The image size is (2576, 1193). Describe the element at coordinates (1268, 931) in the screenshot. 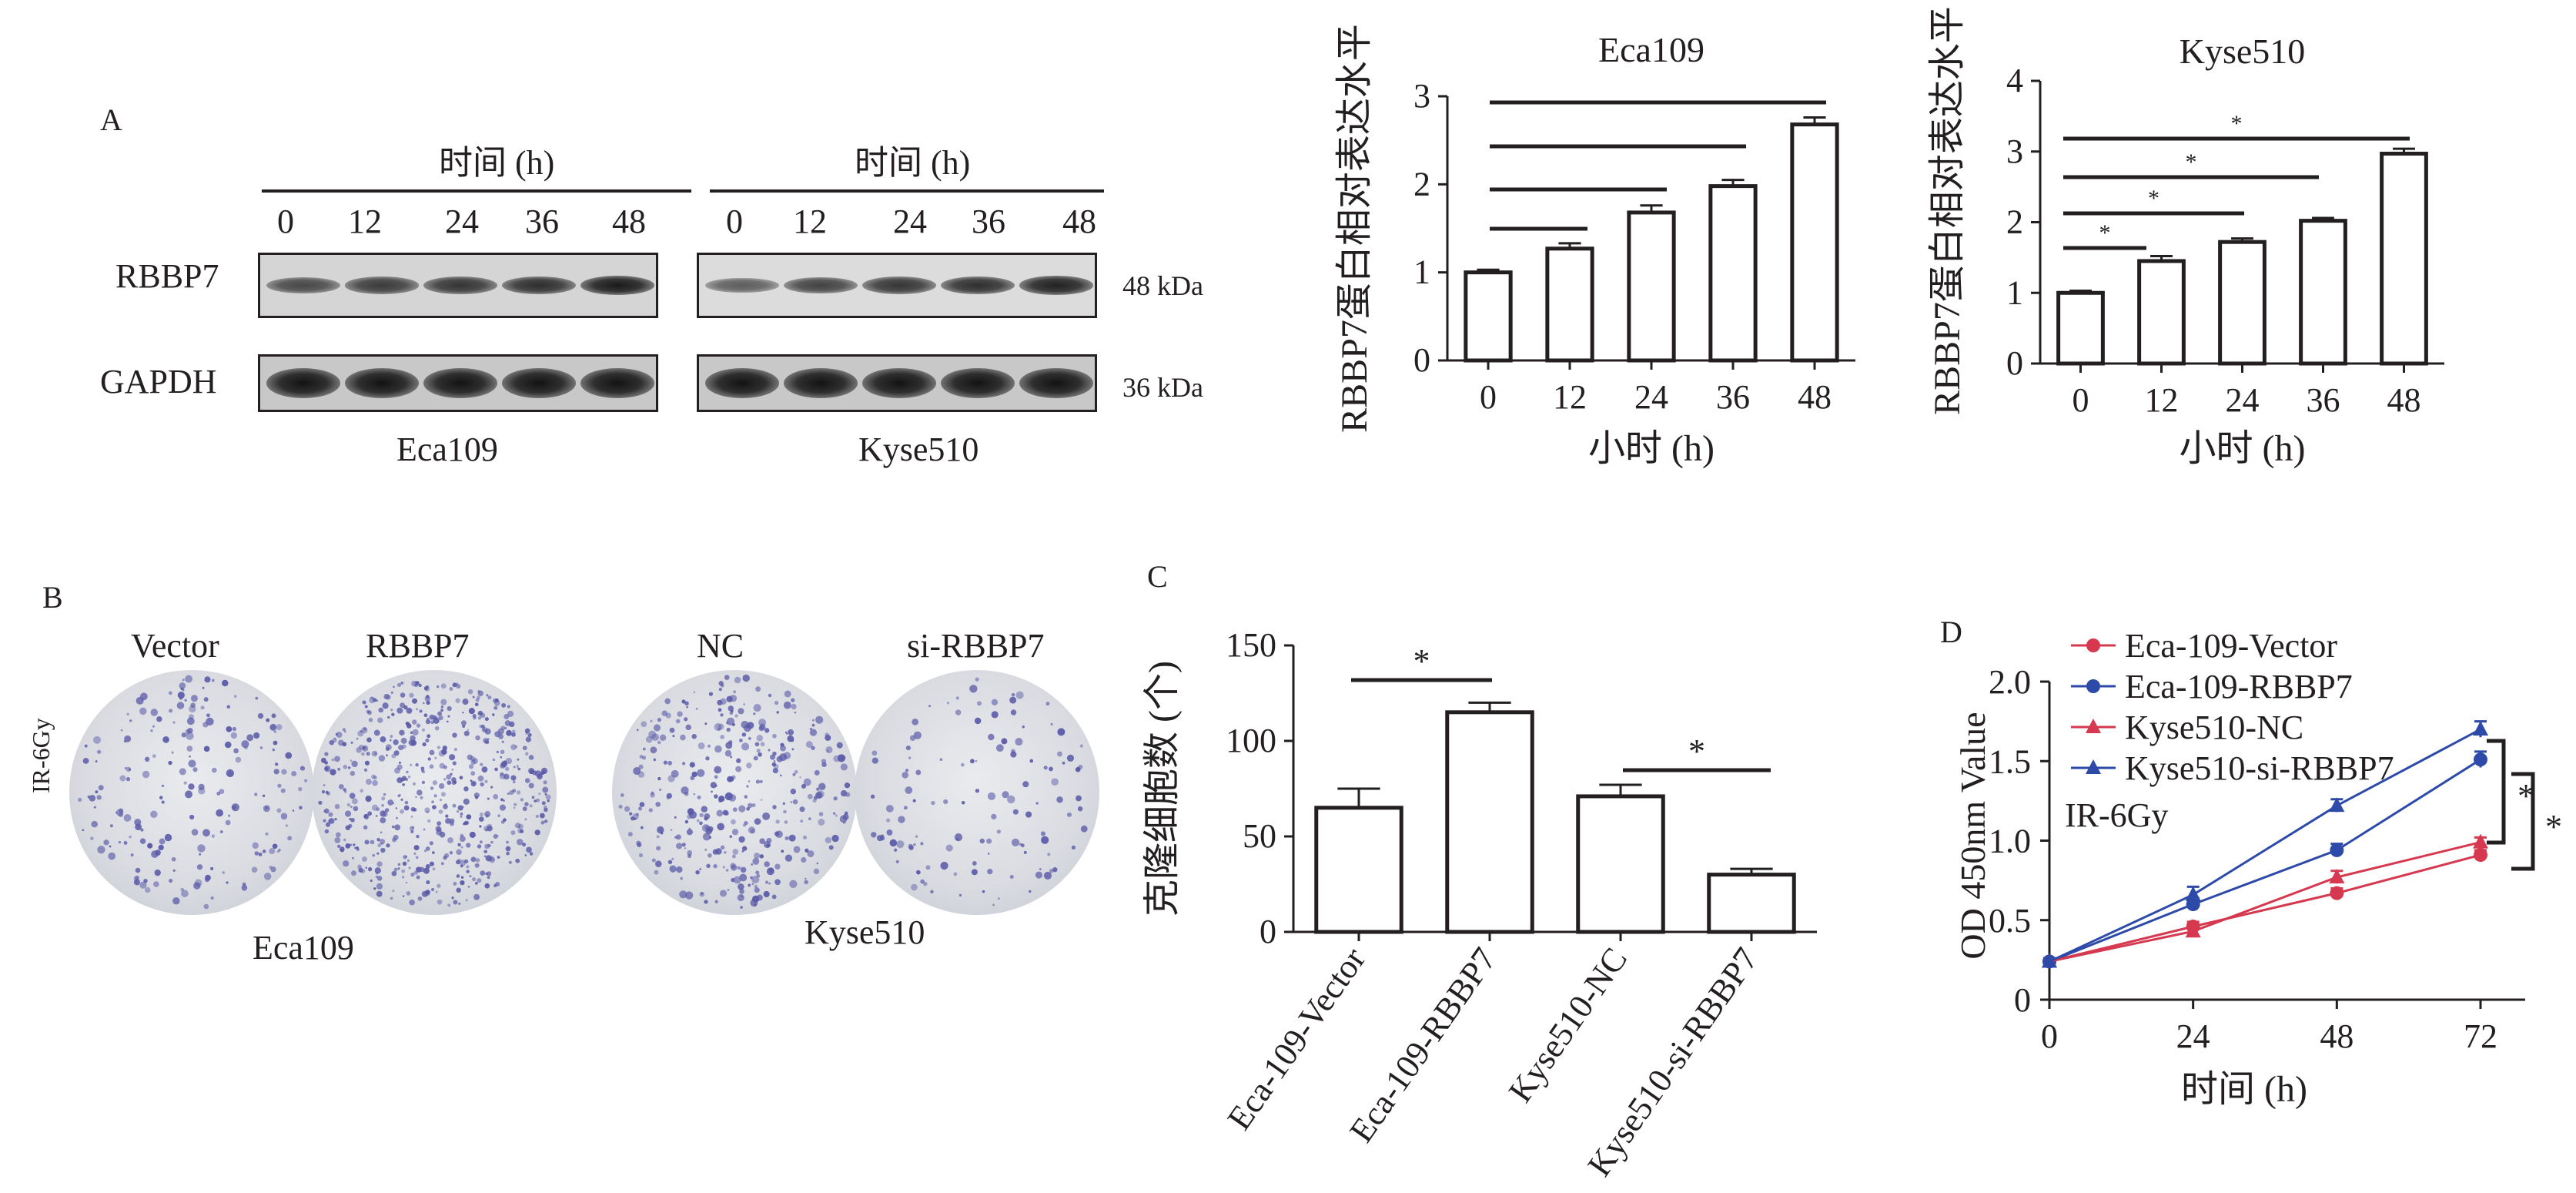

I see `y-tick-label: 0` at that location.